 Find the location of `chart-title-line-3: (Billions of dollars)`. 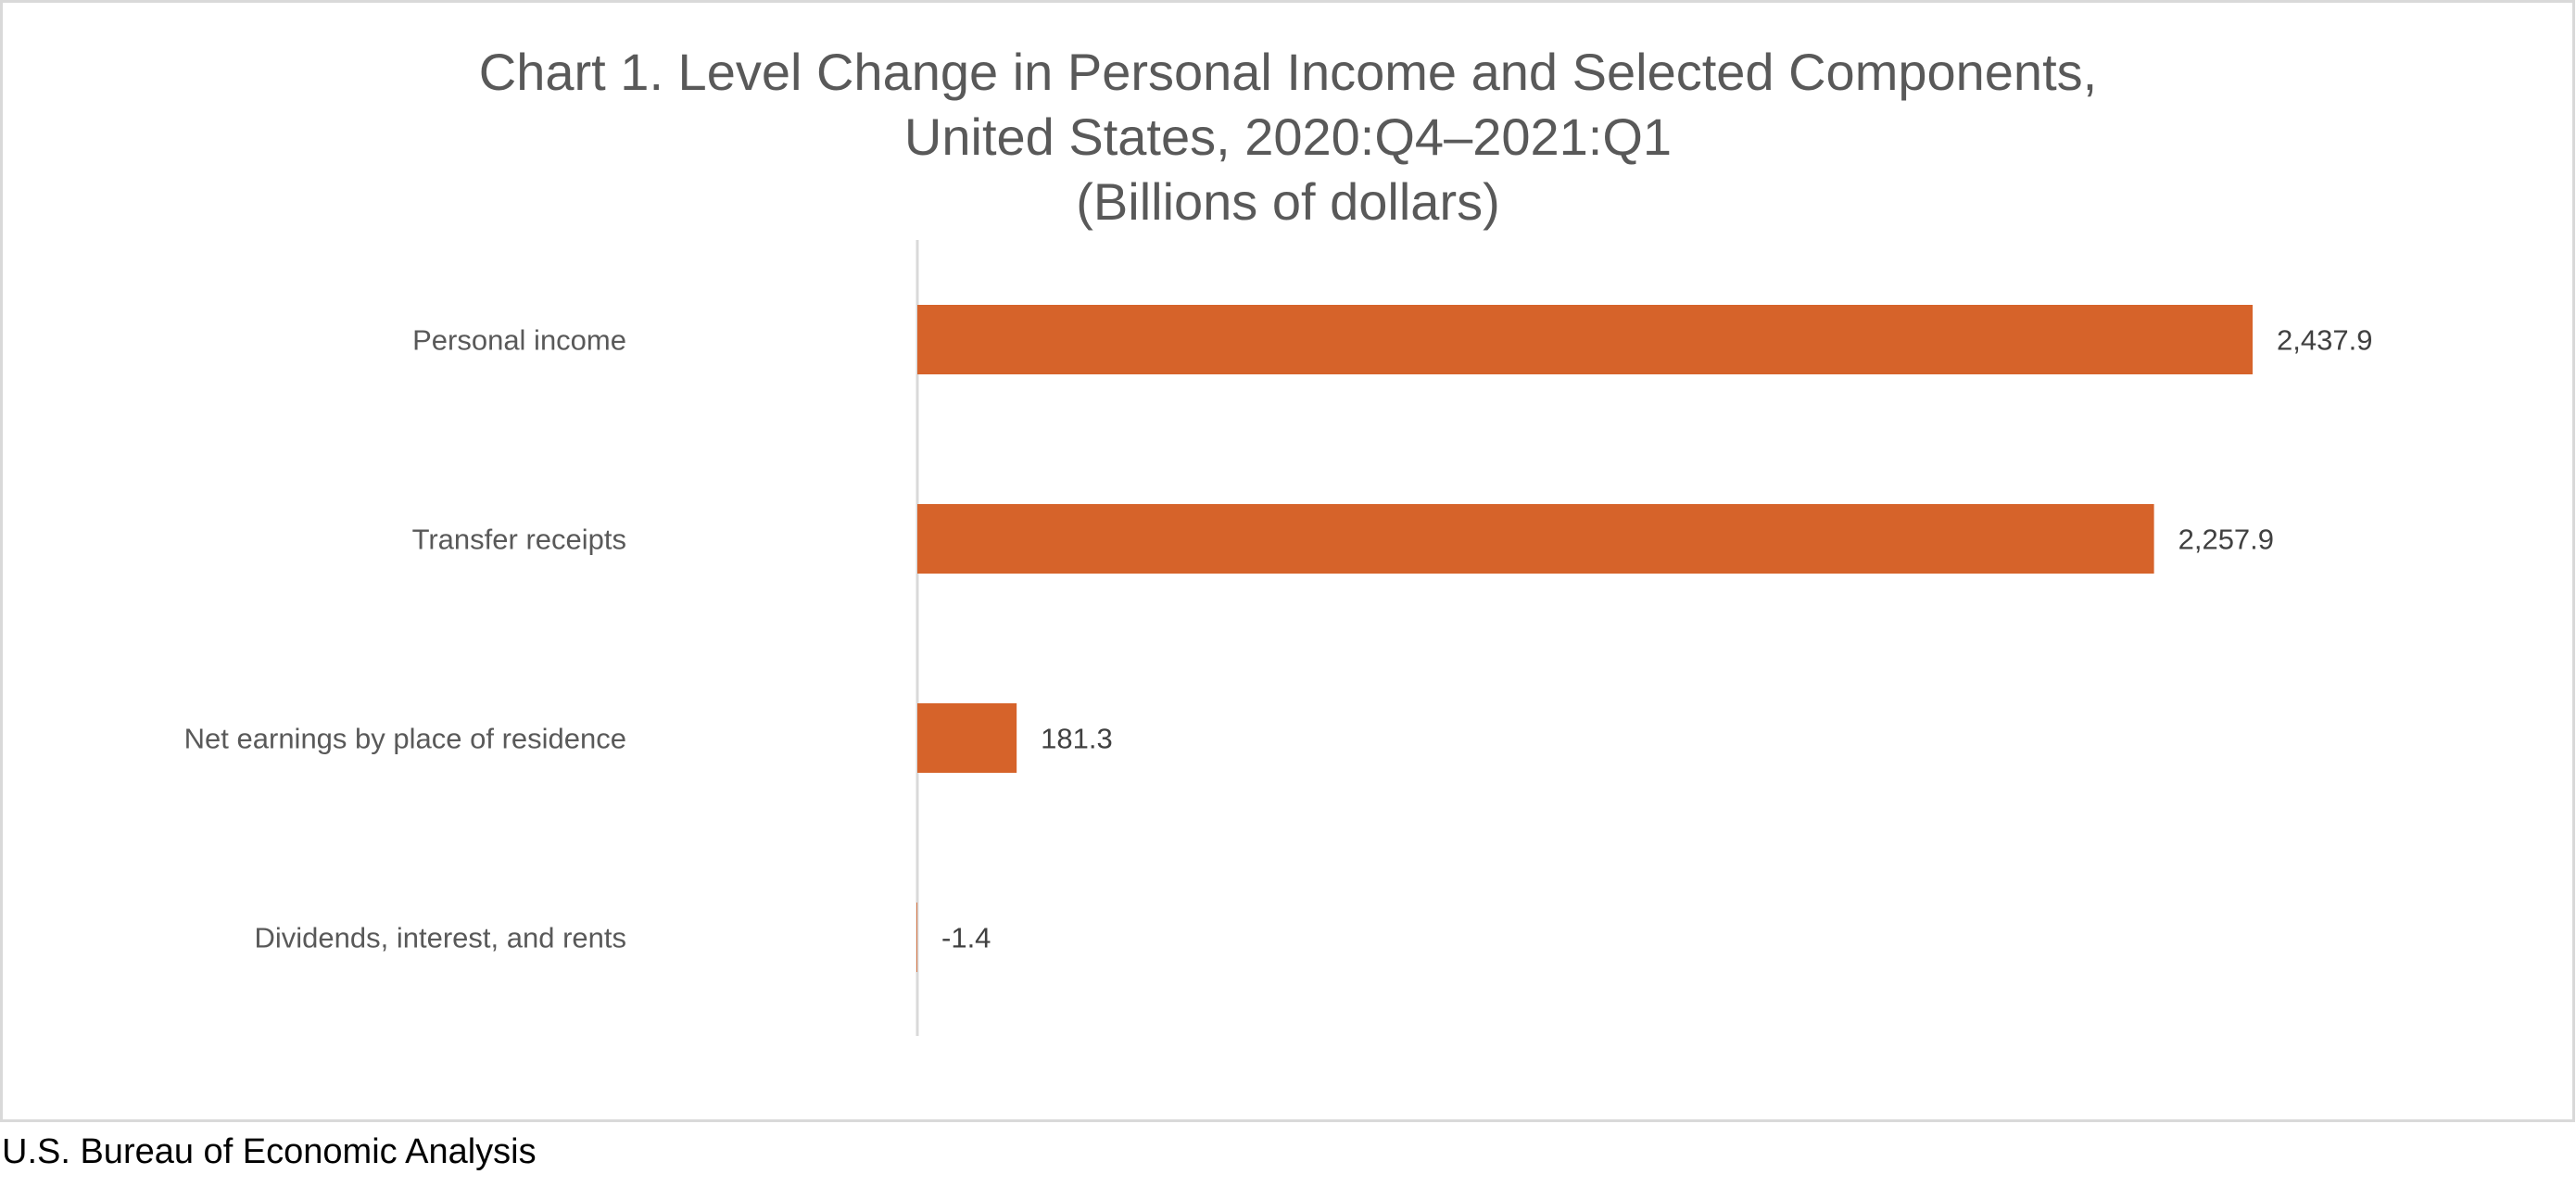

chart-title-line-3: (Billions of dollars) is located at coordinates (1288, 202).